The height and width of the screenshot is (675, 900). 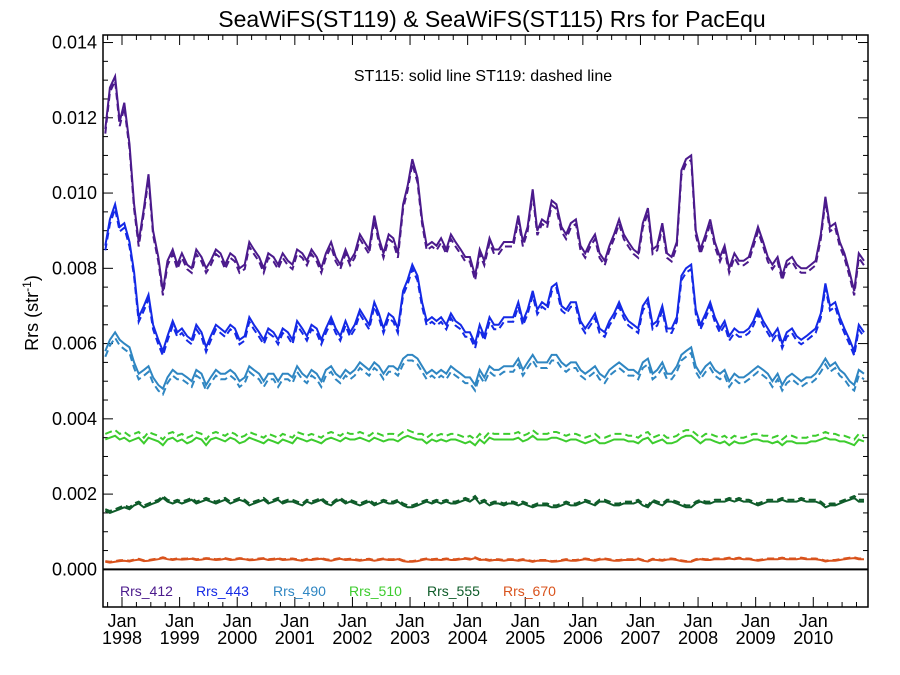 I want to click on x-tick-year-label: 2003, so click(x=410, y=638).